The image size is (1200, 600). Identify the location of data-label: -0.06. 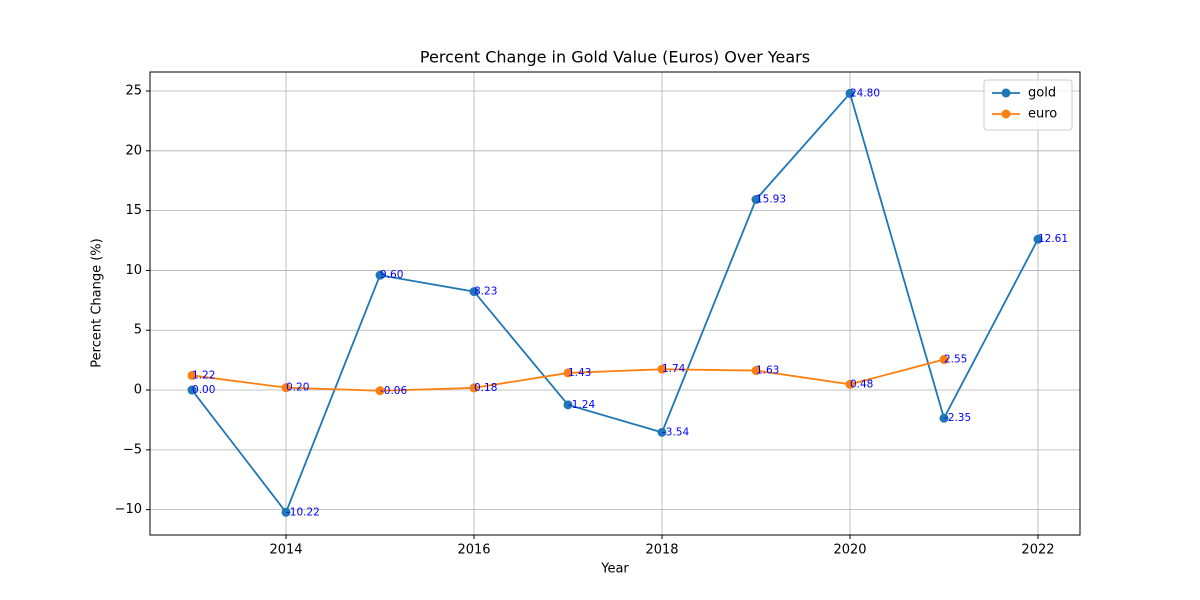
(393, 391).